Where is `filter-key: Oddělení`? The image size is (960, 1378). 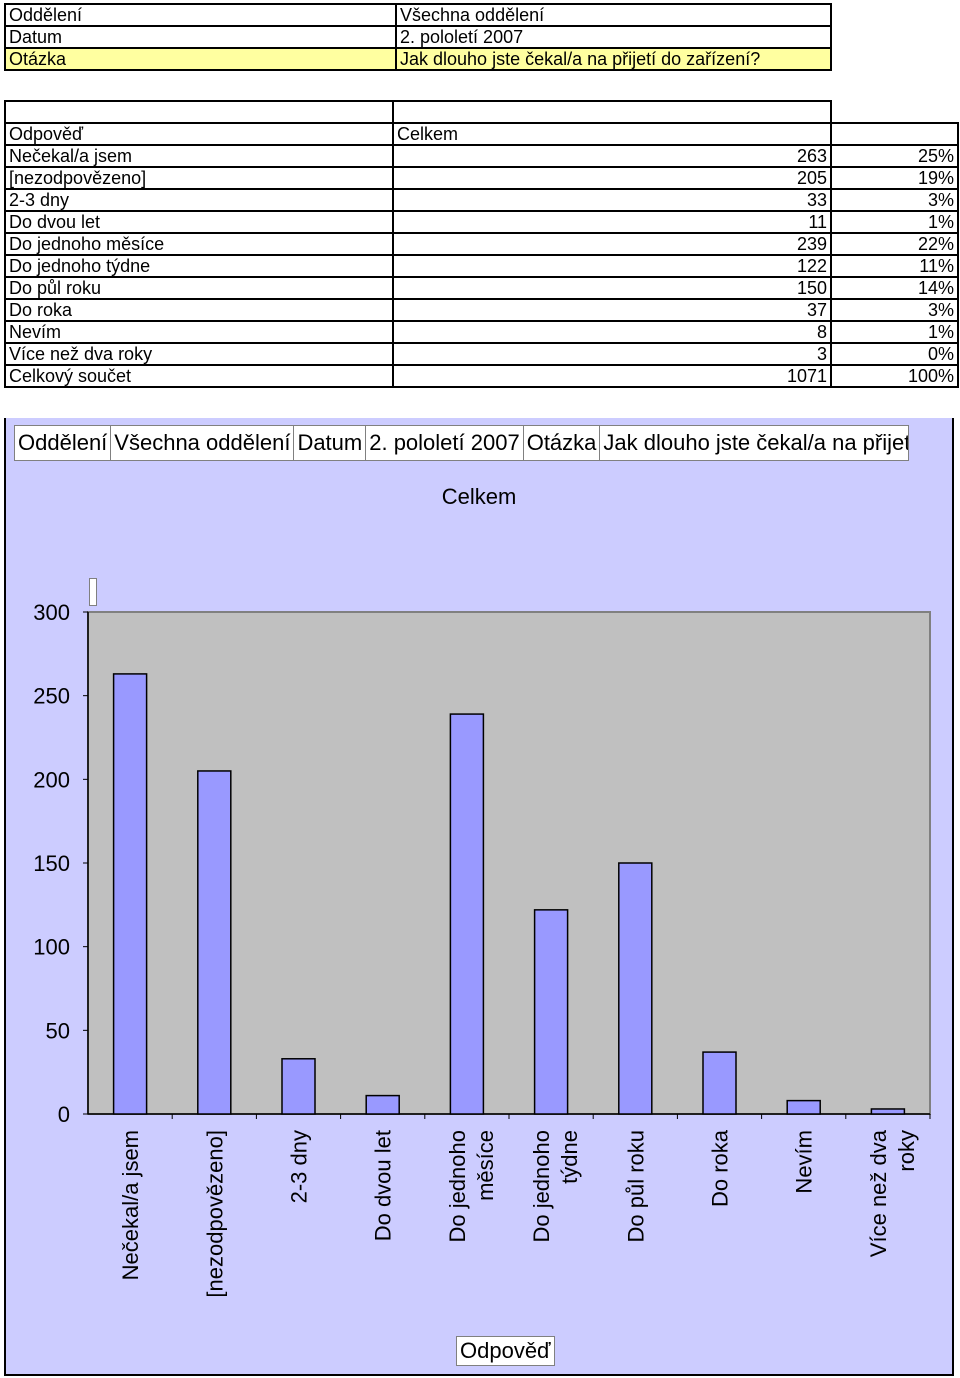 filter-key: Oddělení is located at coordinates (200, 15).